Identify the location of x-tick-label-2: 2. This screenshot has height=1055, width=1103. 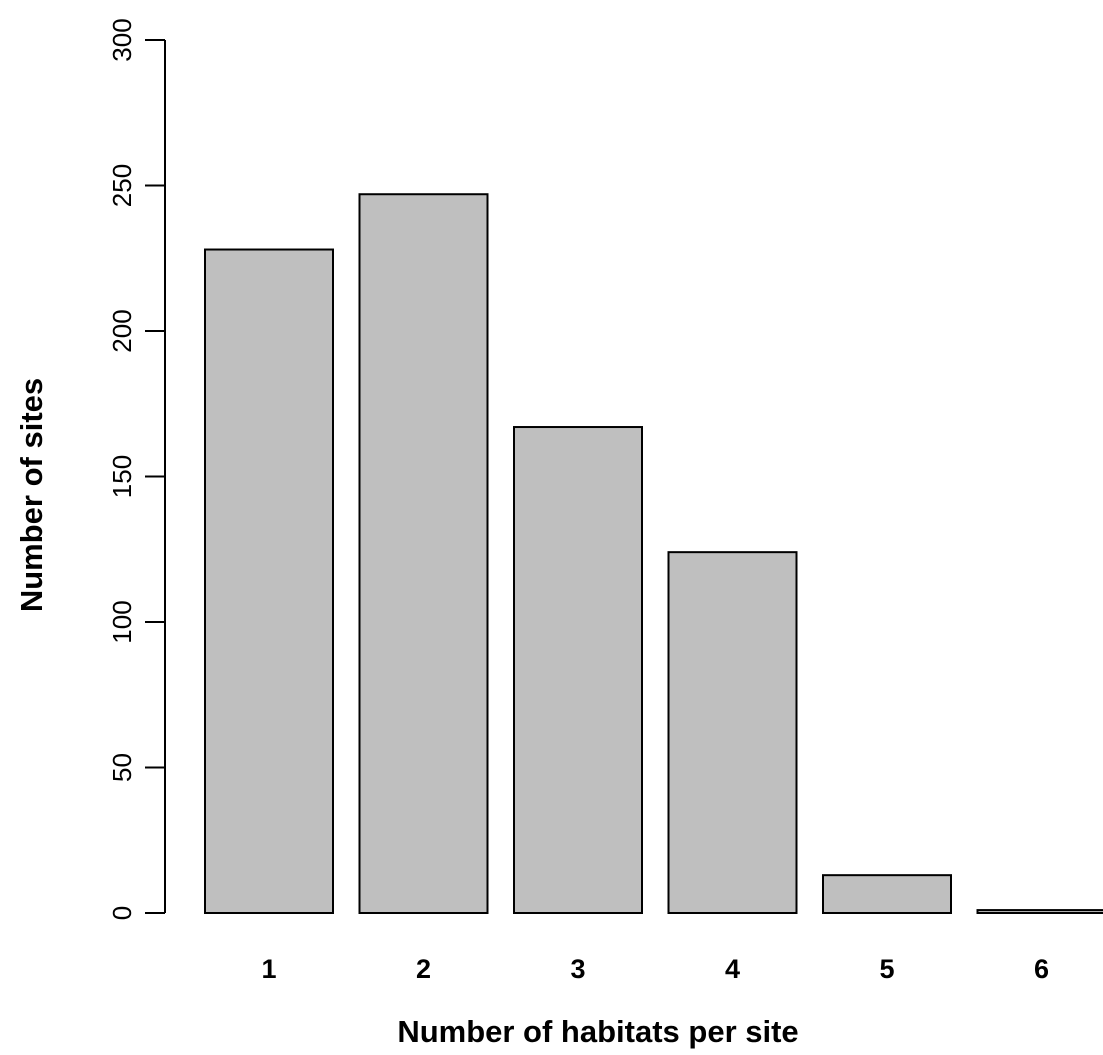
(423, 969).